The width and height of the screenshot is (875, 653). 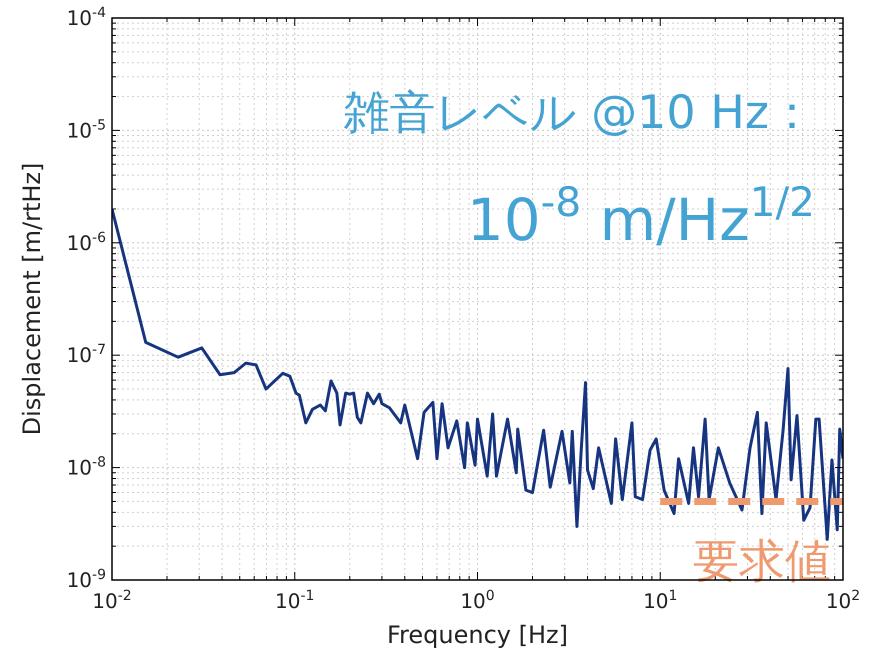 I want to click on y-tick-label: 10$^{-7}$, so click(x=86, y=355).